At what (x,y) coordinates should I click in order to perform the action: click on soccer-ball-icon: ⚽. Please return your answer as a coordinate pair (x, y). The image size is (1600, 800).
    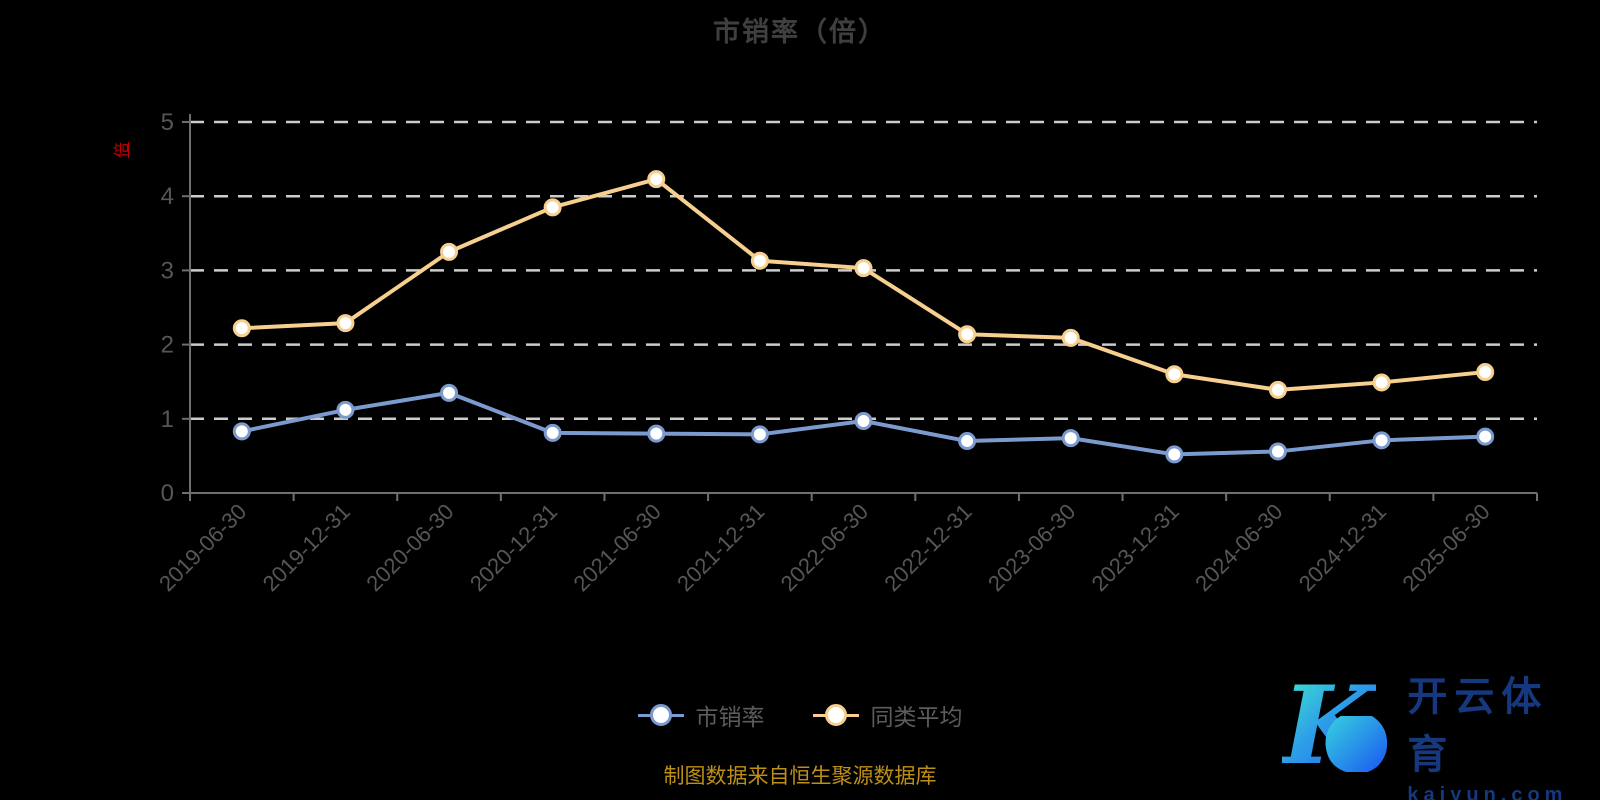
    Looking at the image, I should click on (1356, 743).